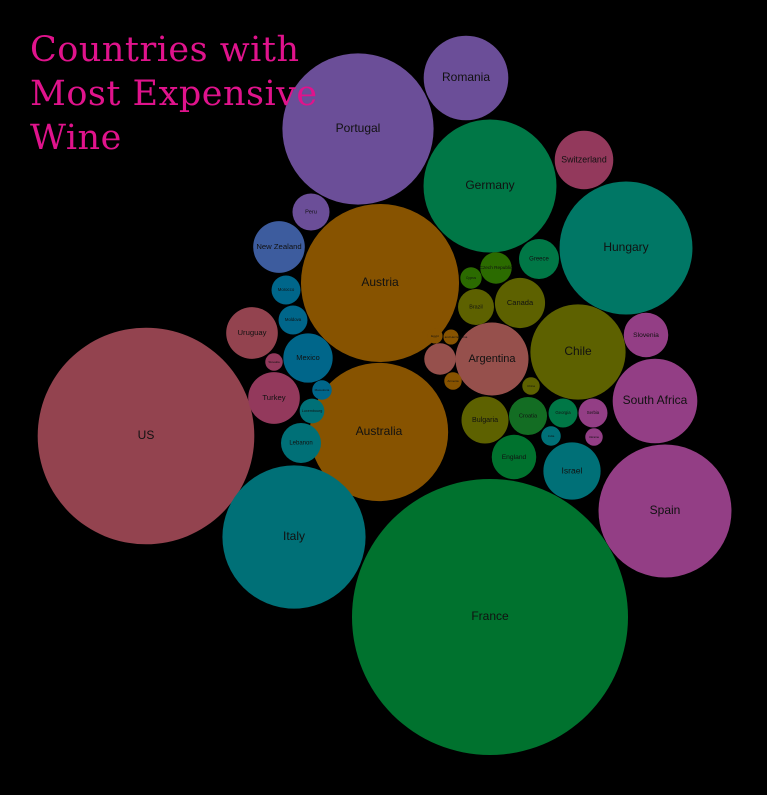 Image resolution: width=767 pixels, height=795 pixels. I want to click on bubble-new-zealand: New Zealand, so click(279, 247).